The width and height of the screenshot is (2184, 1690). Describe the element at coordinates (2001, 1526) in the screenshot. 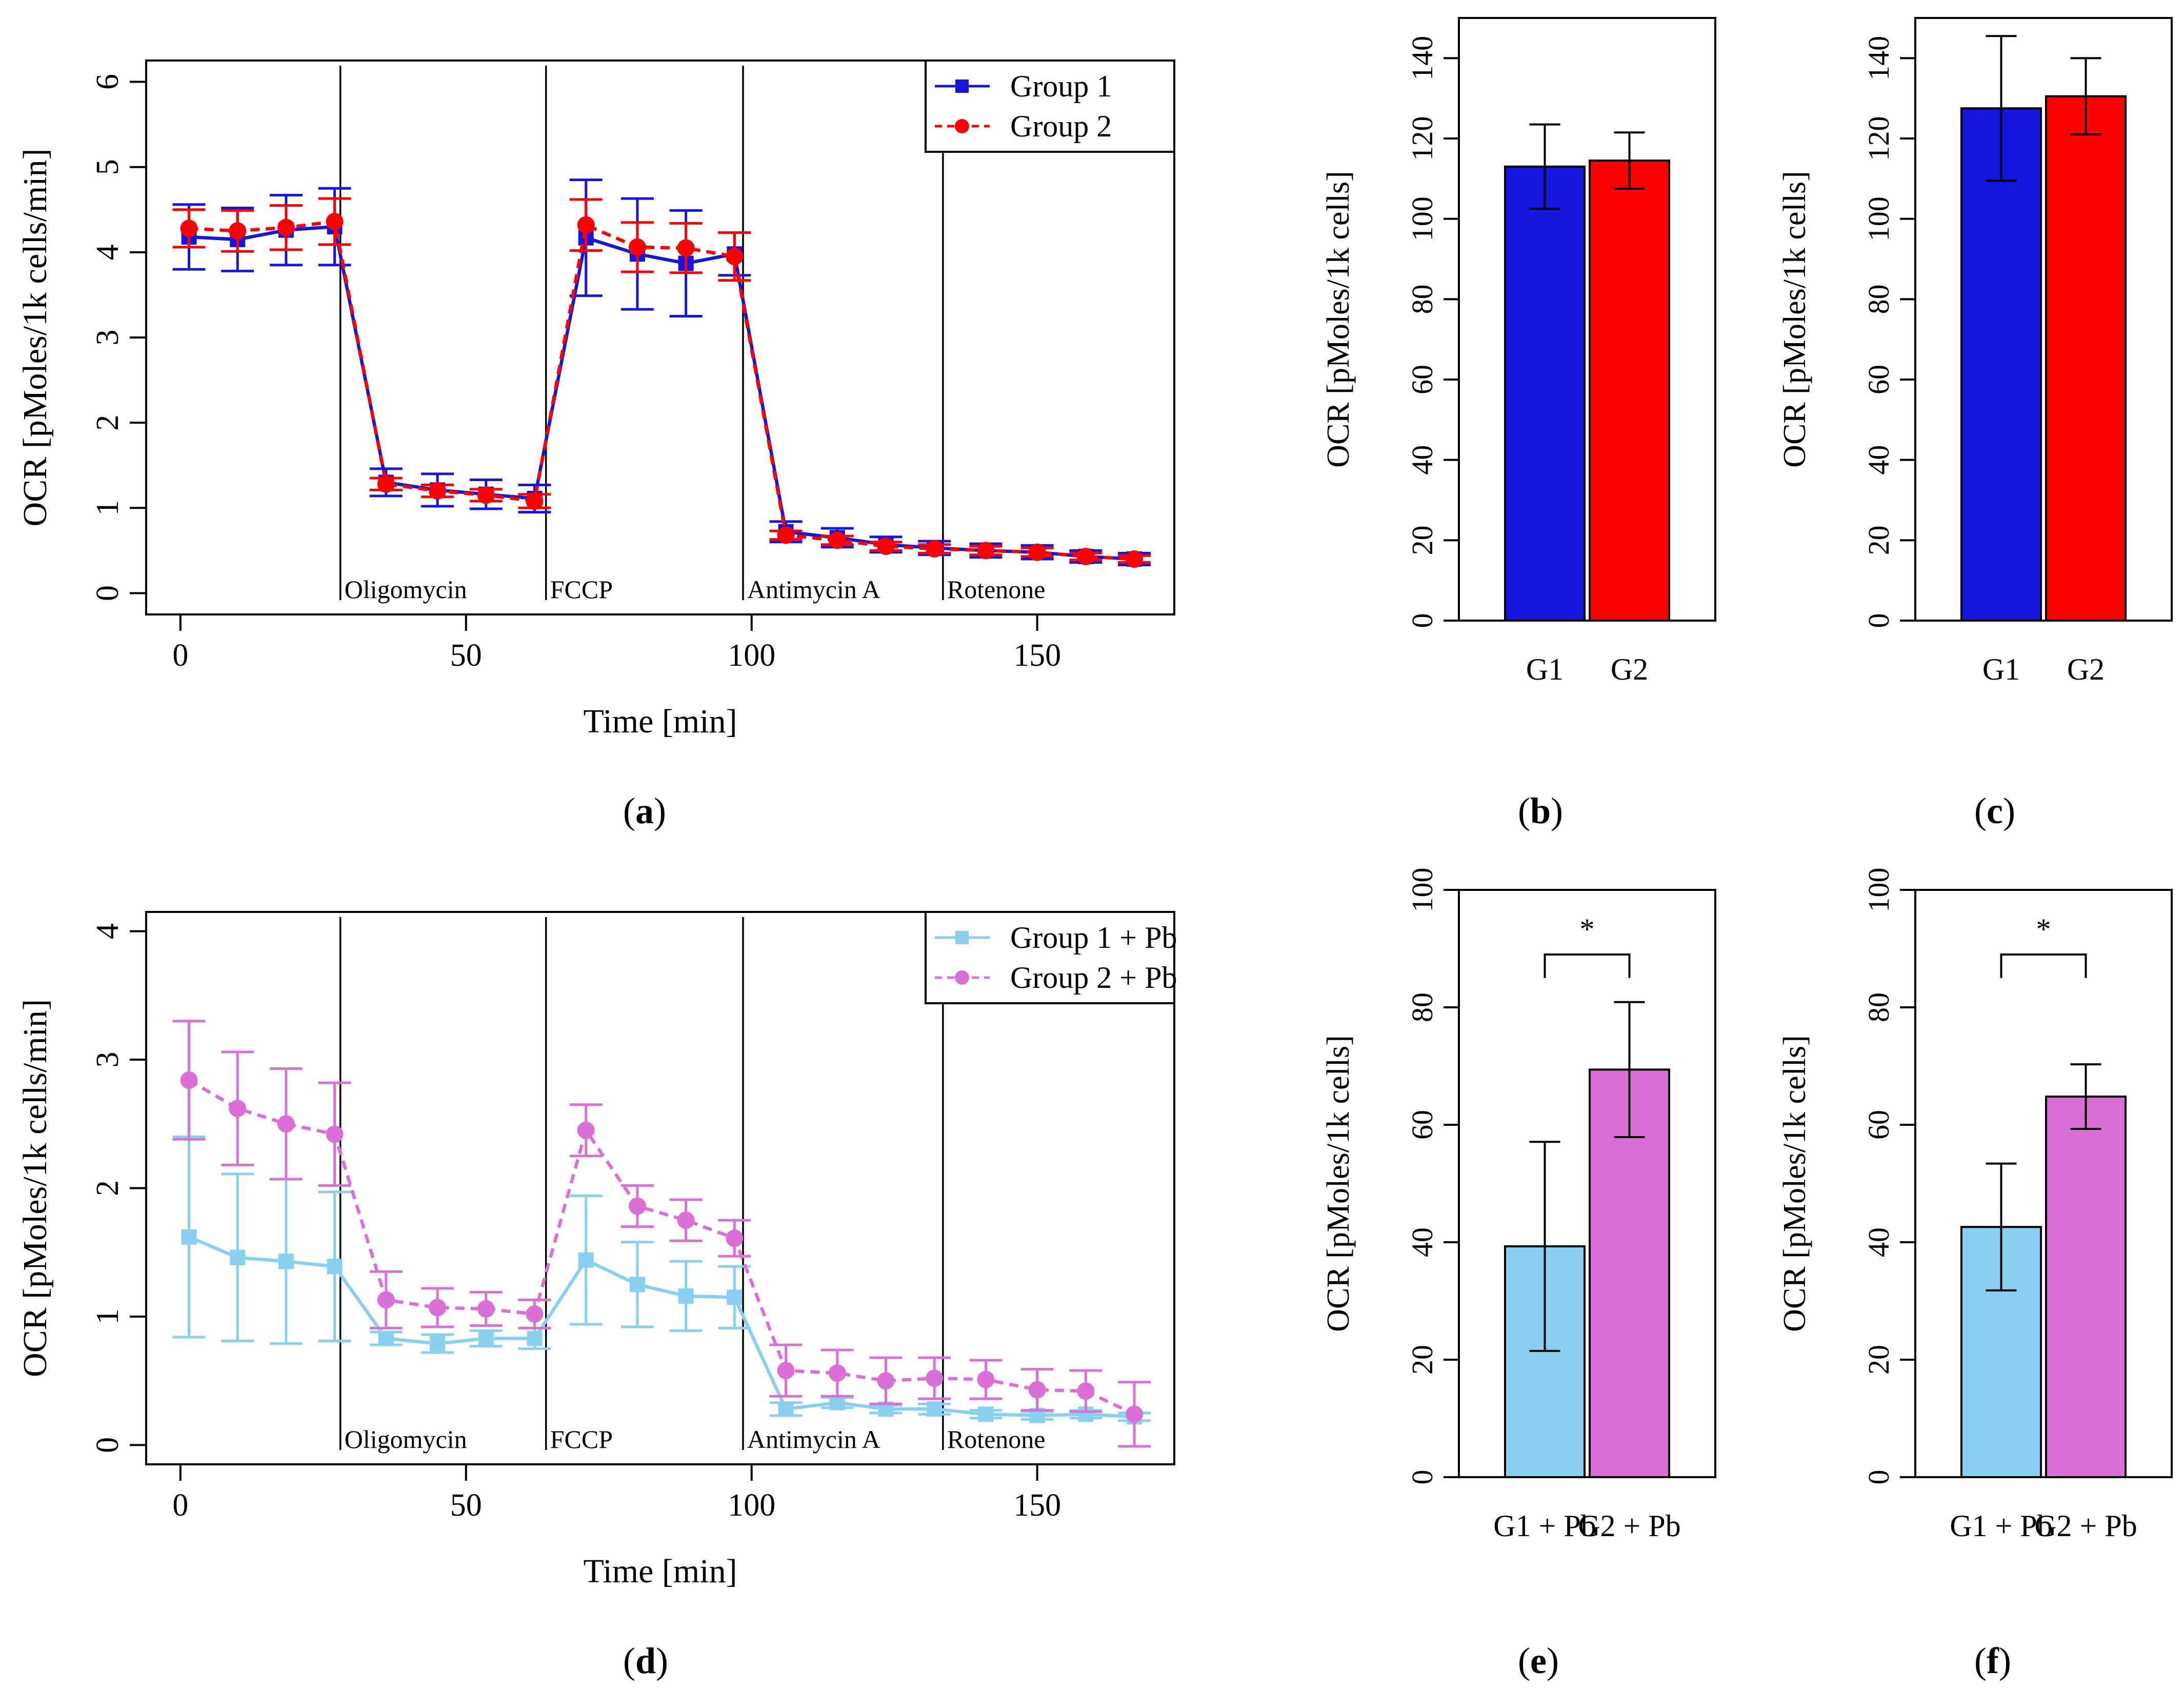

I see `x-tick-label: G1 + Pb` at that location.